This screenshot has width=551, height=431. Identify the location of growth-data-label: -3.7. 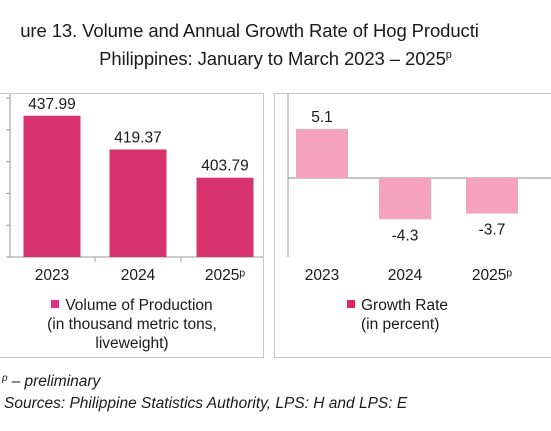
(492, 230).